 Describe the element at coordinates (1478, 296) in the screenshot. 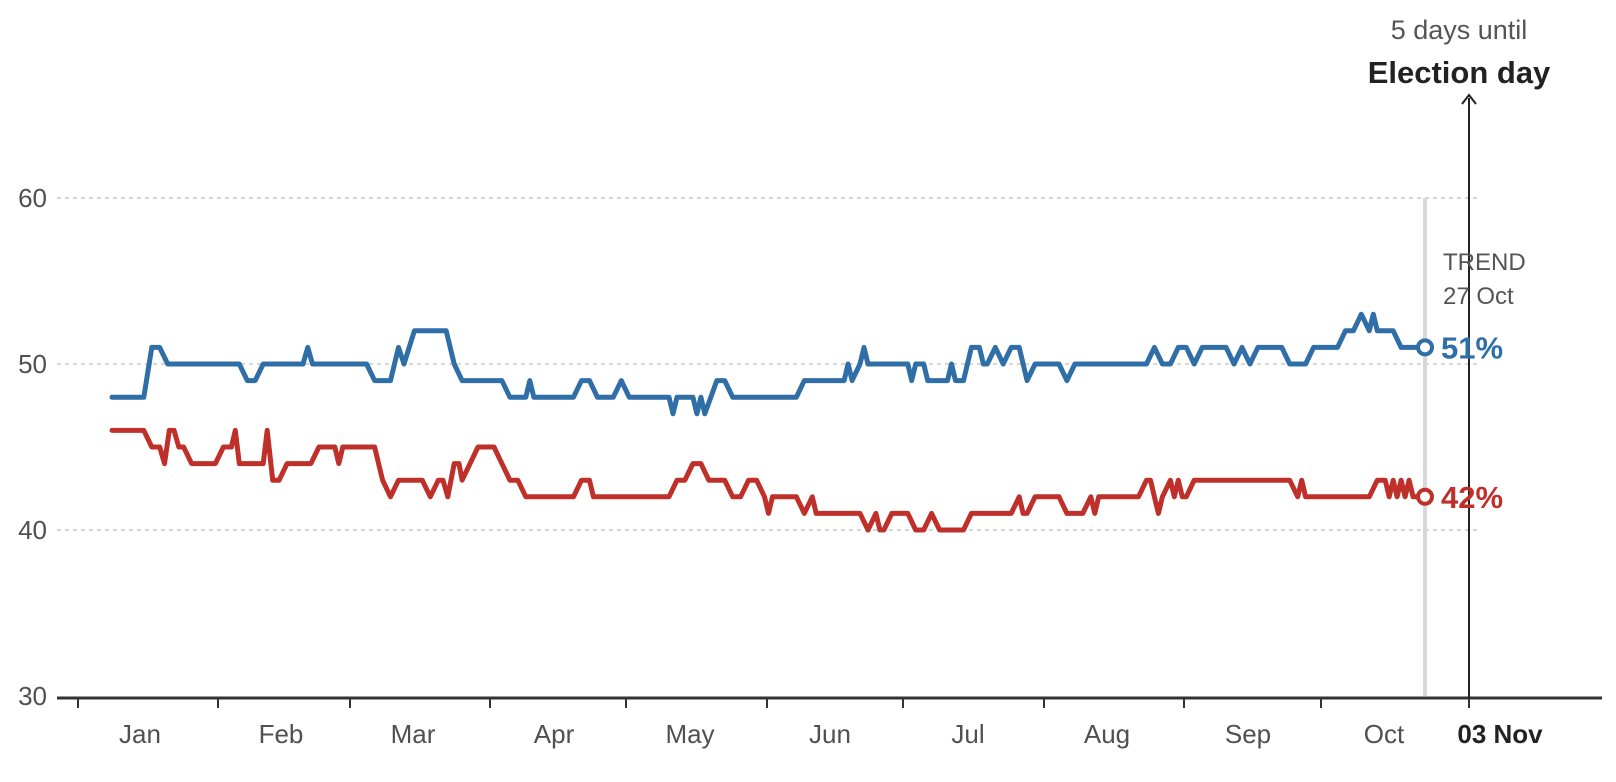

I see `trend-date-label: 27 Oct` at that location.